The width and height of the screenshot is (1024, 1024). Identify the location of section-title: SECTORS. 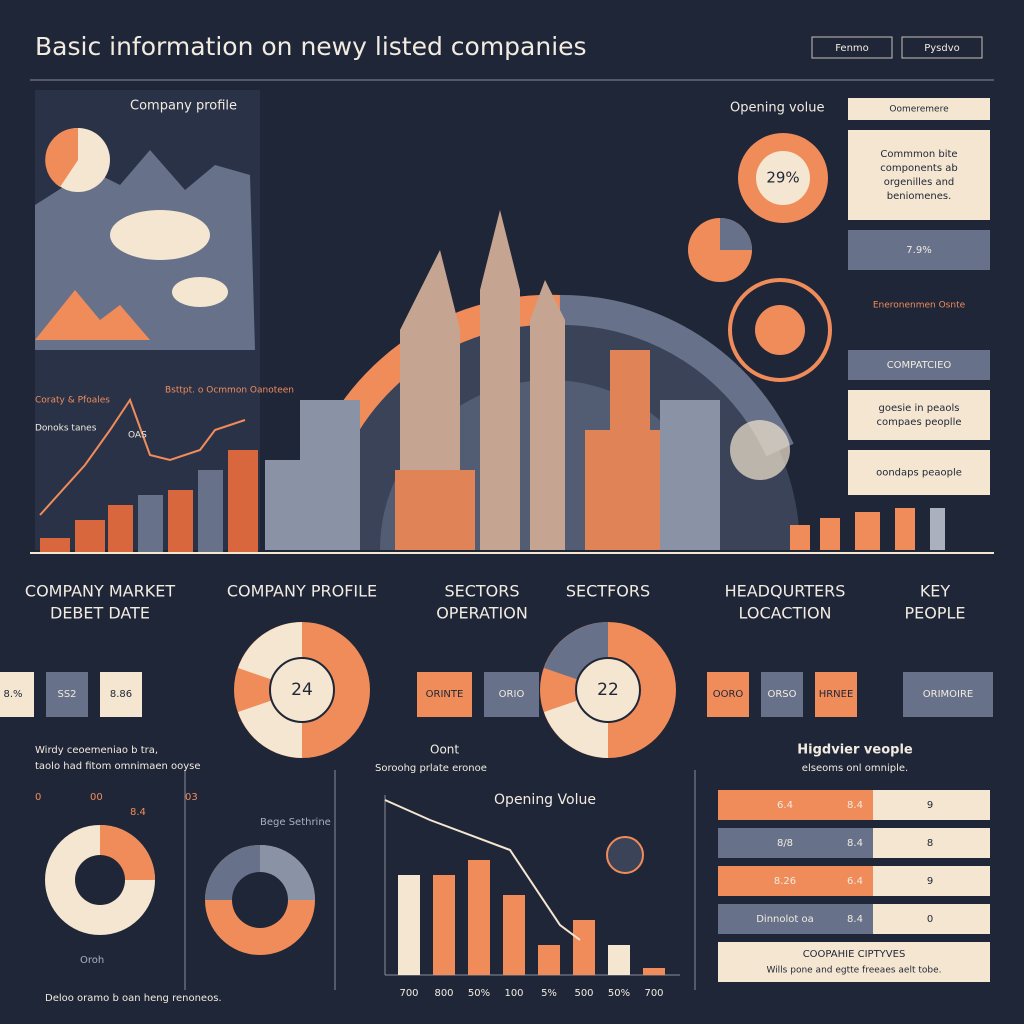
(481, 591).